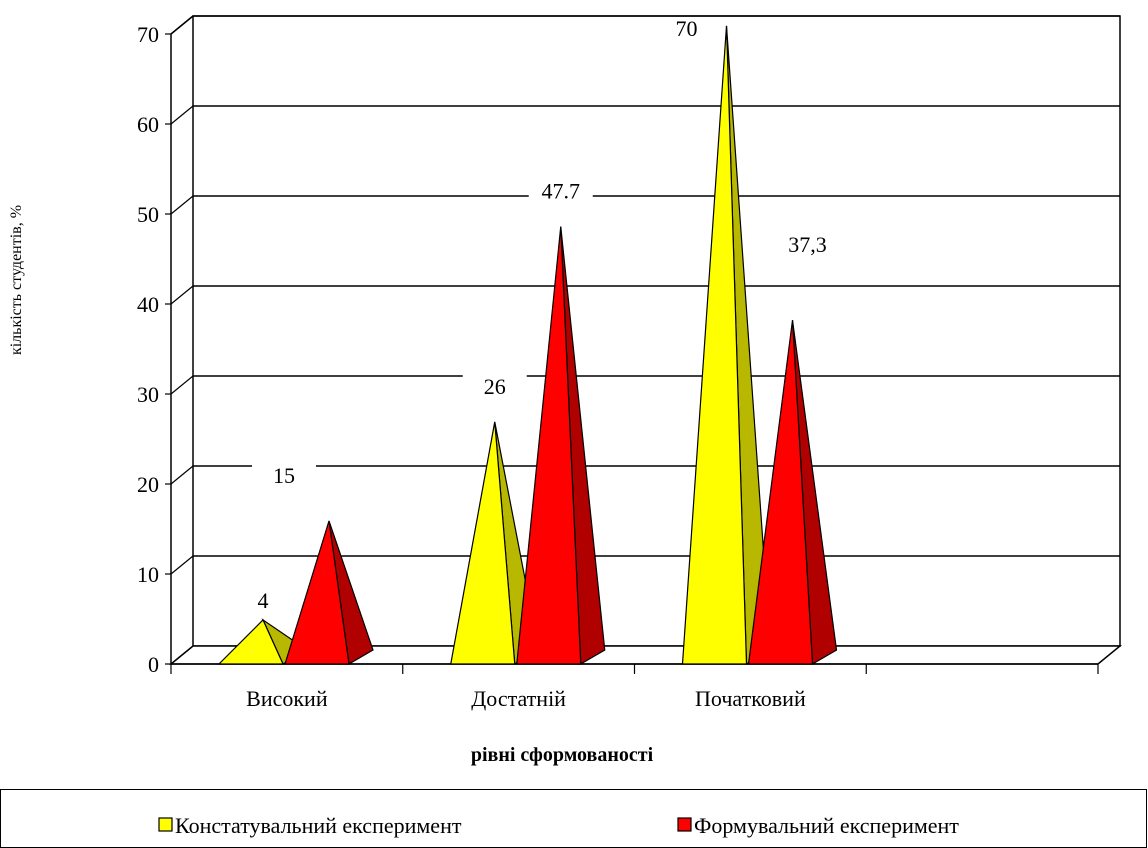 The image size is (1148, 848). I want to click on y-tick-label: 40, so click(148, 304).